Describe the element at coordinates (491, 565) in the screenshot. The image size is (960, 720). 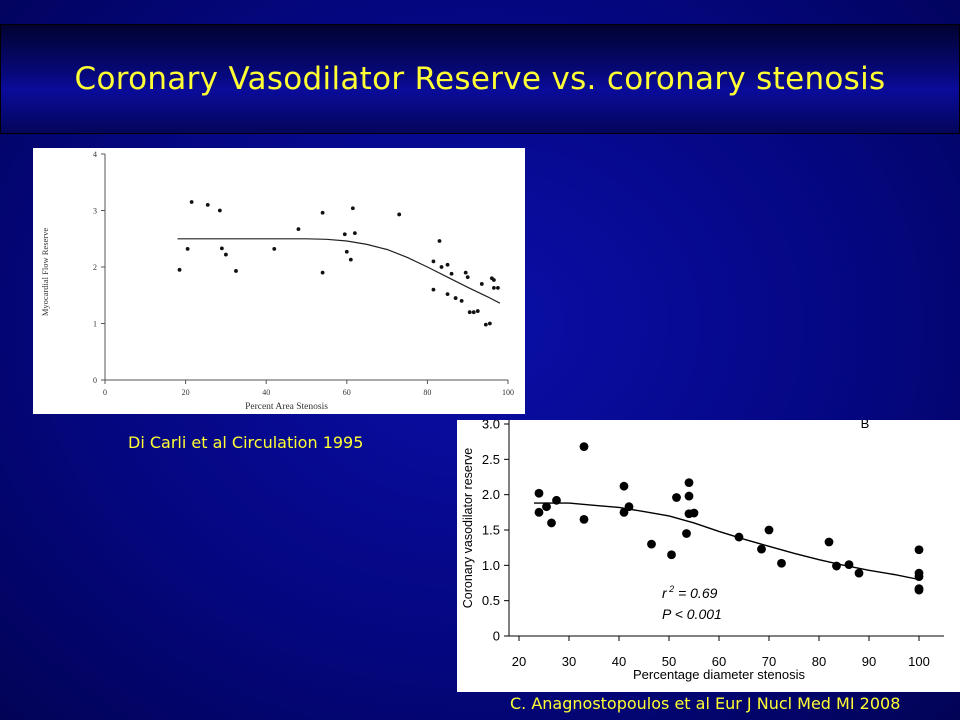
I see `y-tick-label: 1.0` at that location.